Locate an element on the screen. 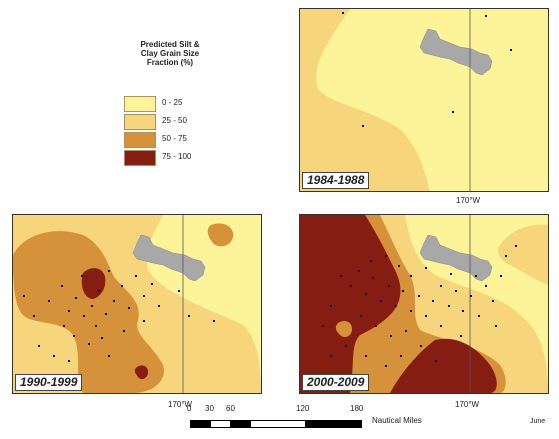 The height and width of the screenshot is (439, 559). scale-bar-graphic is located at coordinates (280, 424).